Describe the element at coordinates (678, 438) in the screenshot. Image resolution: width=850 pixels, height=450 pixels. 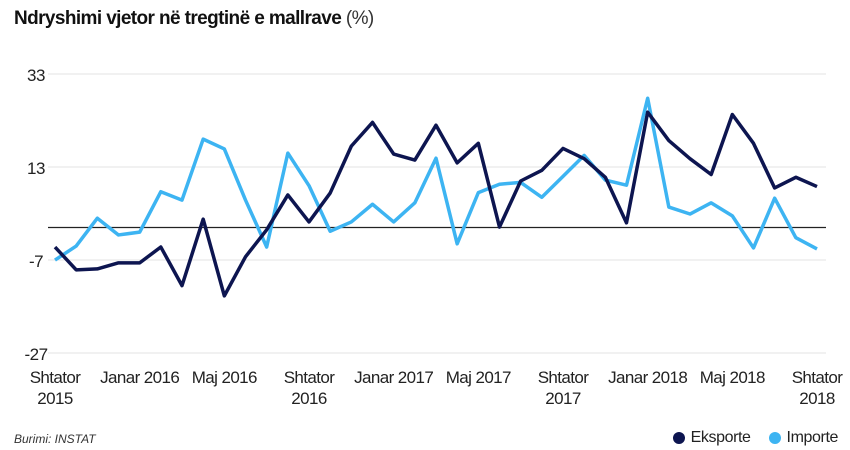
I see `legend-dot-eksporte` at that location.